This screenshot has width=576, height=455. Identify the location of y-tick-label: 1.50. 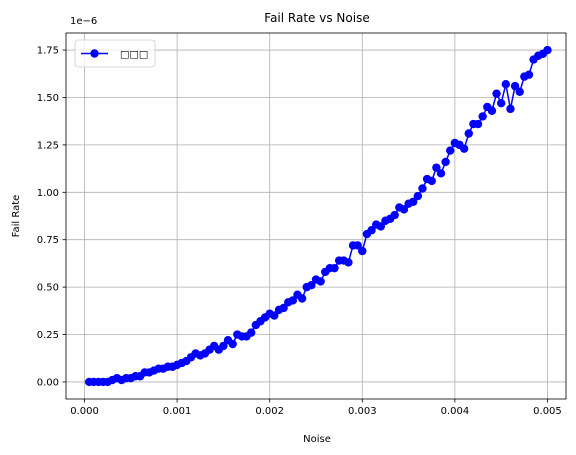
(48, 98).